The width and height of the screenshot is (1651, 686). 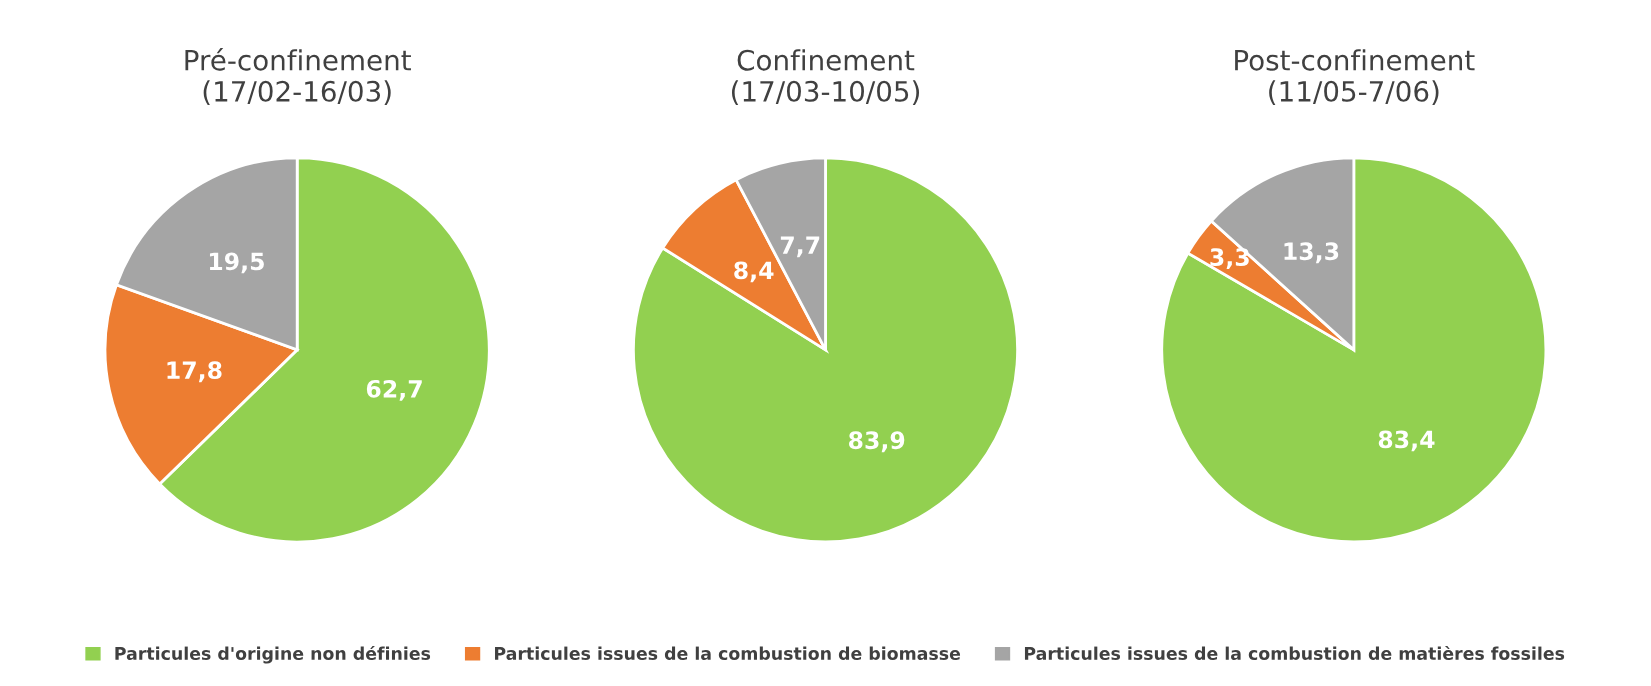 What do you see at coordinates (1355, 77) in the screenshot?
I see `chart-title: Post-confinement (11/05-7/06)` at bounding box center [1355, 77].